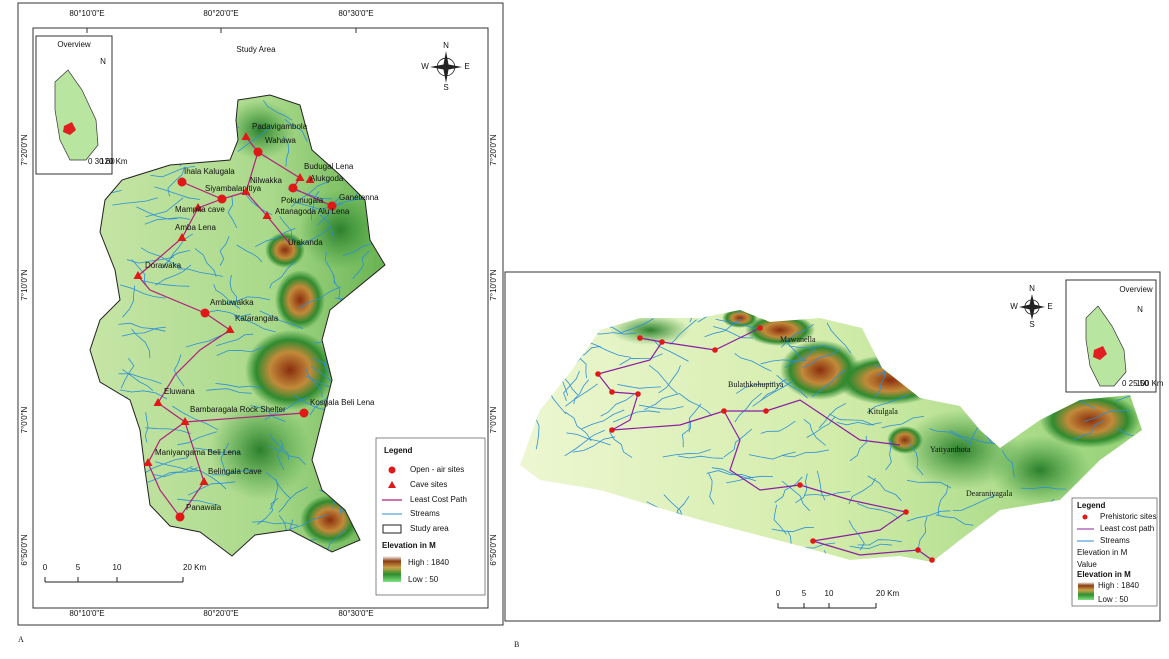 The width and height of the screenshot is (1169, 659). What do you see at coordinates (24, 419) in the screenshot?
I see `left-coordinate-label: 7°0'0"N` at bounding box center [24, 419].